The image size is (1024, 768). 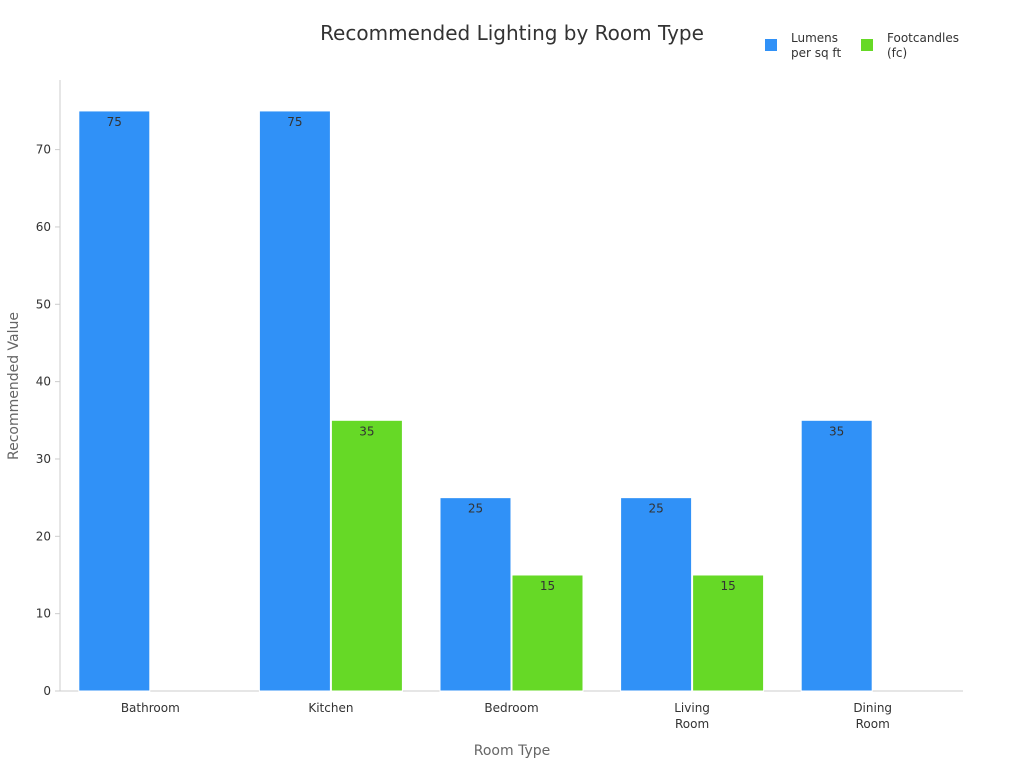 I want to click on y-tick-label: 10, so click(x=43, y=614).